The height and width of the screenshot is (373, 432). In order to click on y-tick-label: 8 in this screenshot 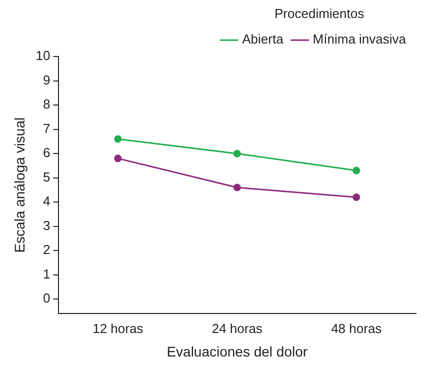, I will do `click(46, 104)`.